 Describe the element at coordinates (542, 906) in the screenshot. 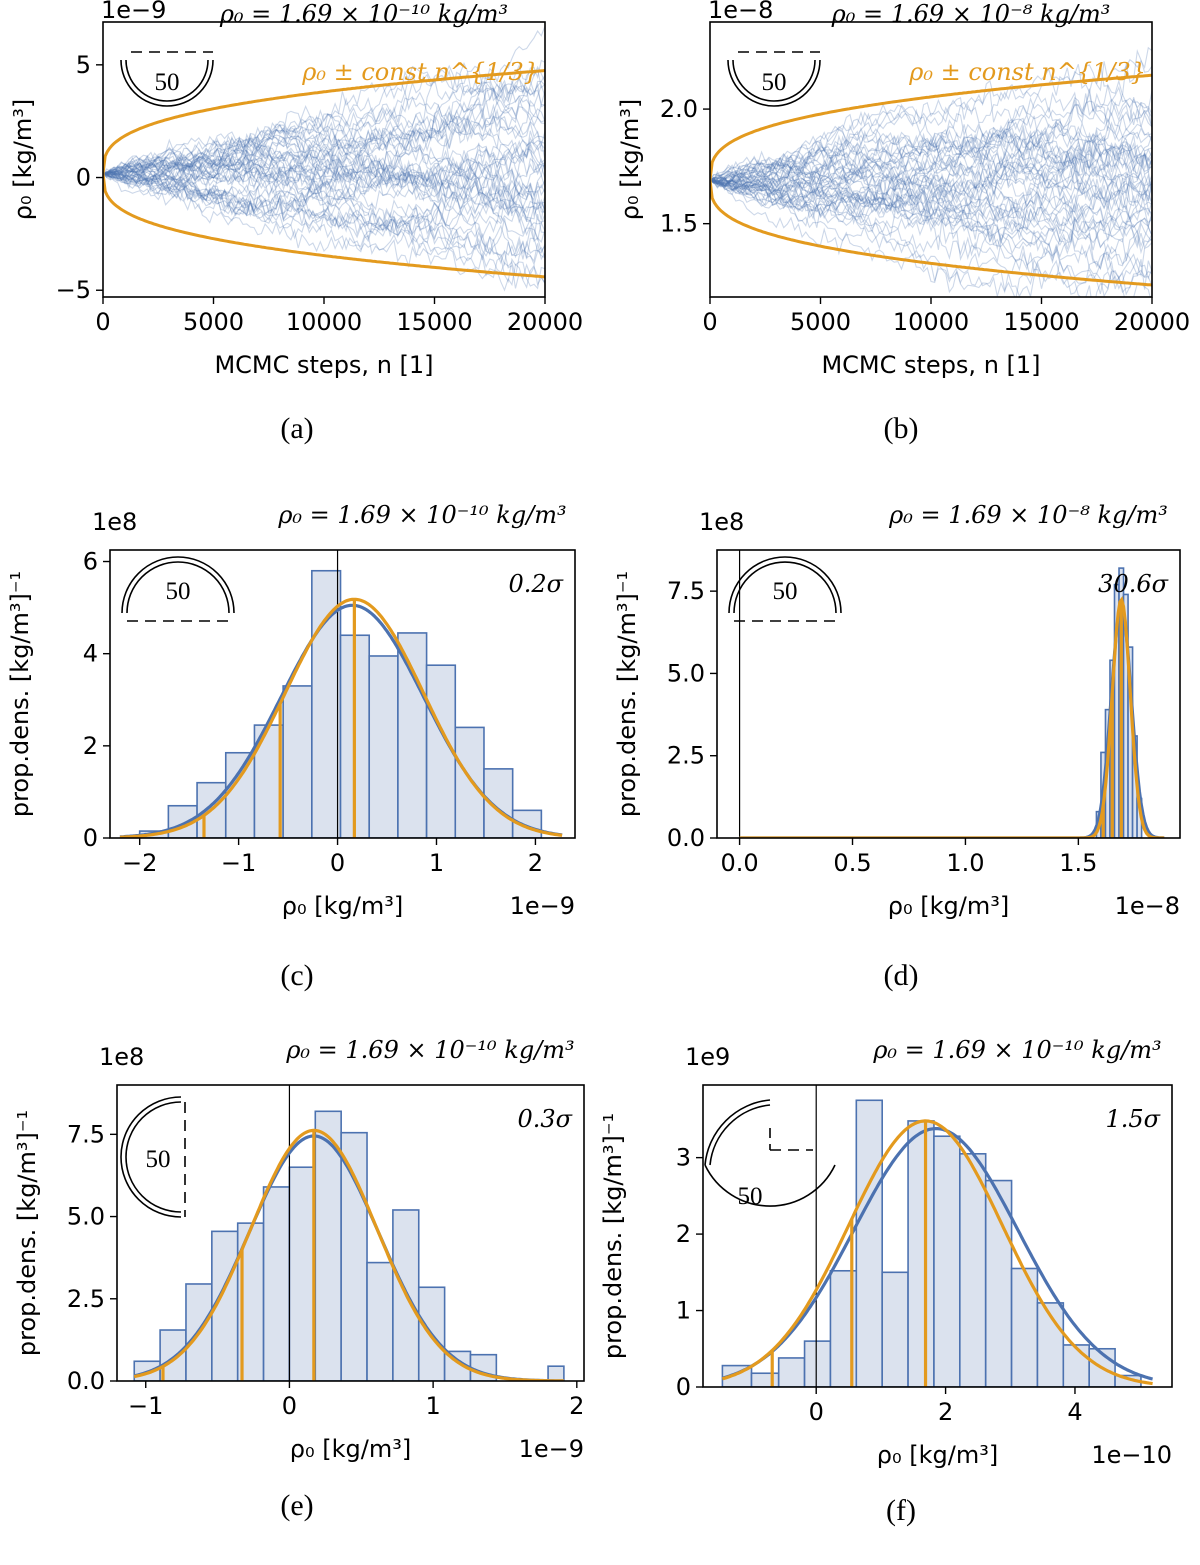

I see `x-offset-label: 1e−9` at that location.